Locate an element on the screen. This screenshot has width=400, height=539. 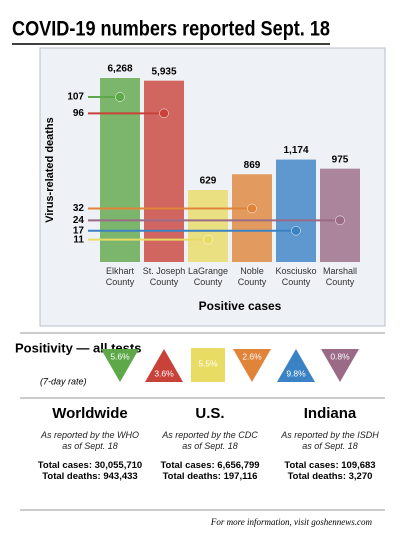
region-cases: Total cases: 109,683 is located at coordinates (330, 465).